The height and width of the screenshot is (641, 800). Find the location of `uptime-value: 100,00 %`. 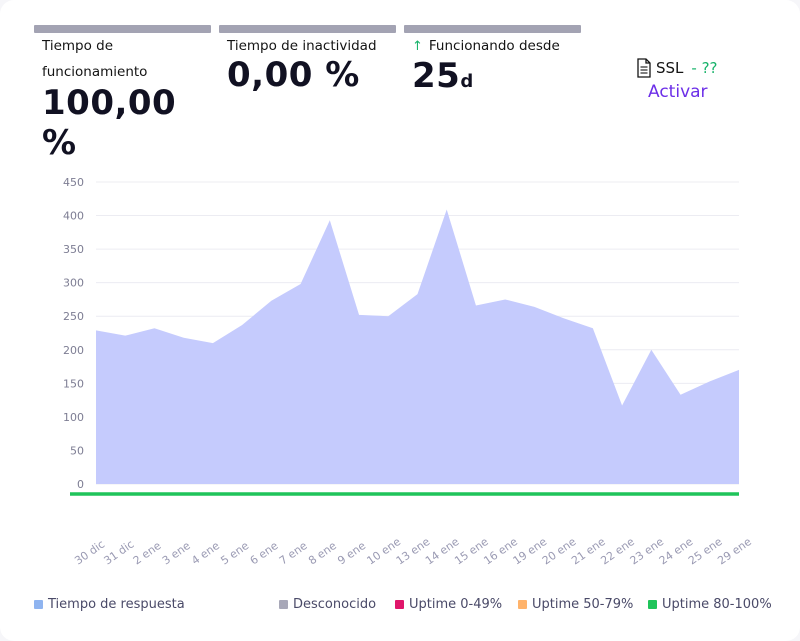

uptime-value: 100,00 % is located at coordinates (109, 123).